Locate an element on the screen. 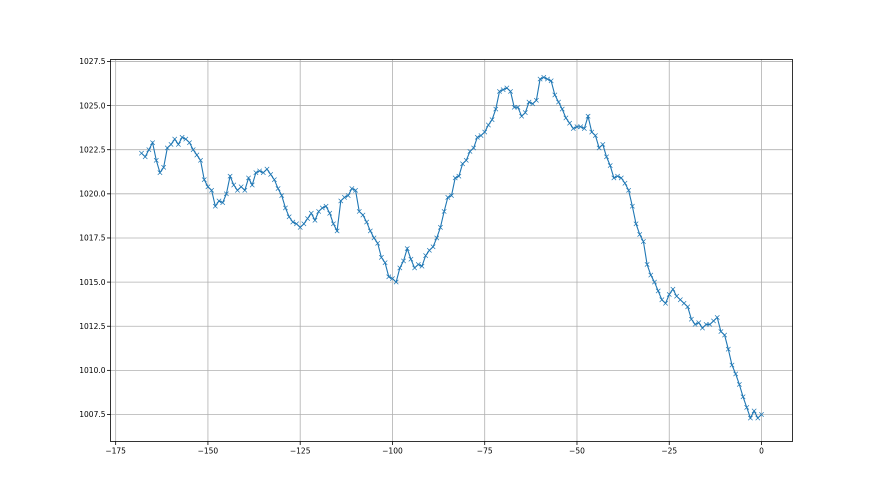 The height and width of the screenshot is (499, 880). y-tick-label: 1007.5 is located at coordinates (92, 414).